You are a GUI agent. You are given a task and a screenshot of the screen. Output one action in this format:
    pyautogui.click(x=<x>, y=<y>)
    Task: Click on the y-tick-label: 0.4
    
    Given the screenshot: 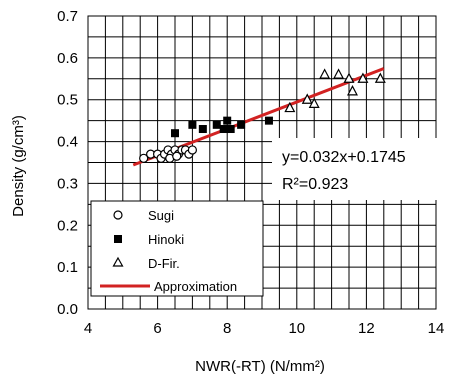 What is the action you would take?
    pyautogui.click(x=67, y=142)
    